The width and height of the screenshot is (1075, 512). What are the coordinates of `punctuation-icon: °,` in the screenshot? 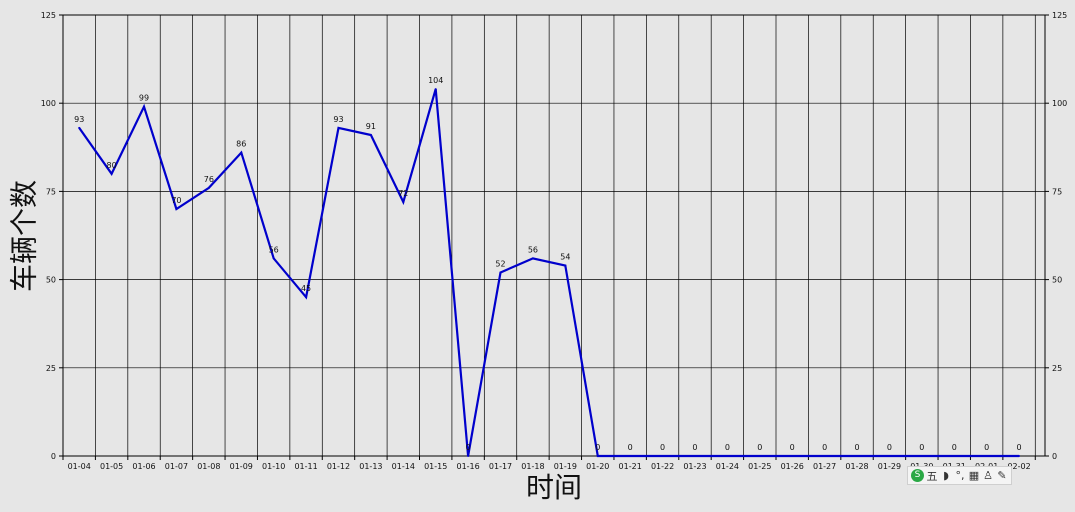 It's located at (960, 475).